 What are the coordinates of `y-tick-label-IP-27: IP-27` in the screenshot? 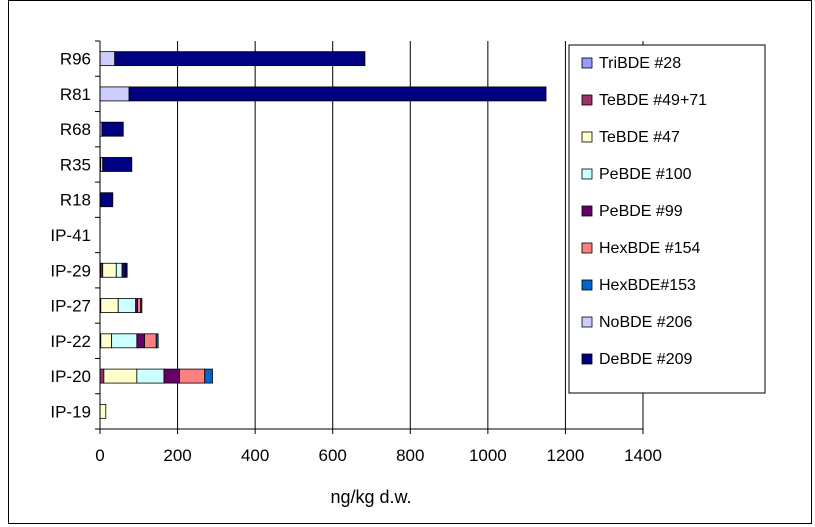 It's located at (70, 306).